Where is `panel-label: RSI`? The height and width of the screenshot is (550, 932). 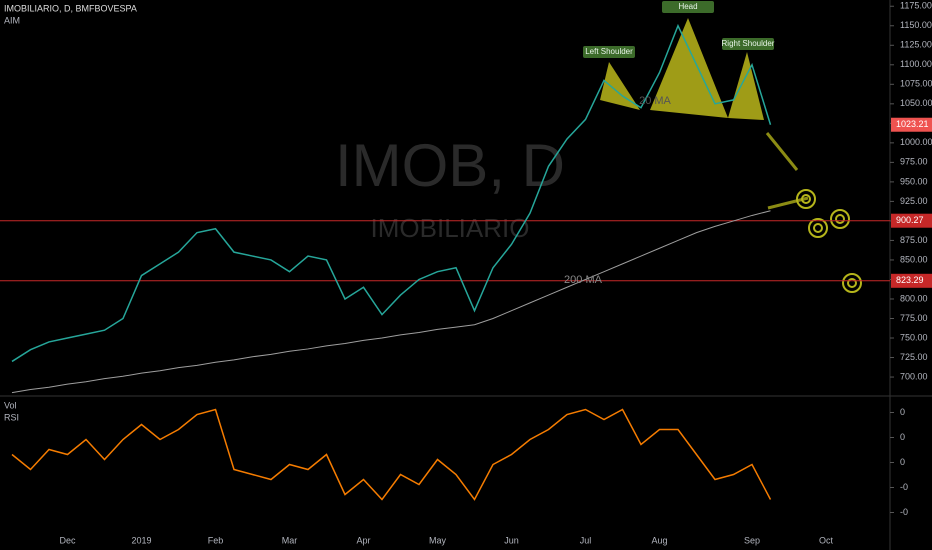
panel-label: RSI is located at coordinates (11, 417).